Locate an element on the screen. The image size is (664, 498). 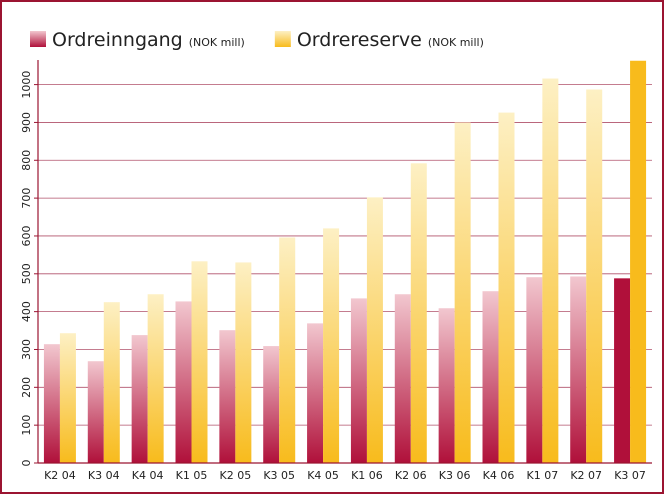
x-tick-label: K1 05 is located at coordinates (192, 475).